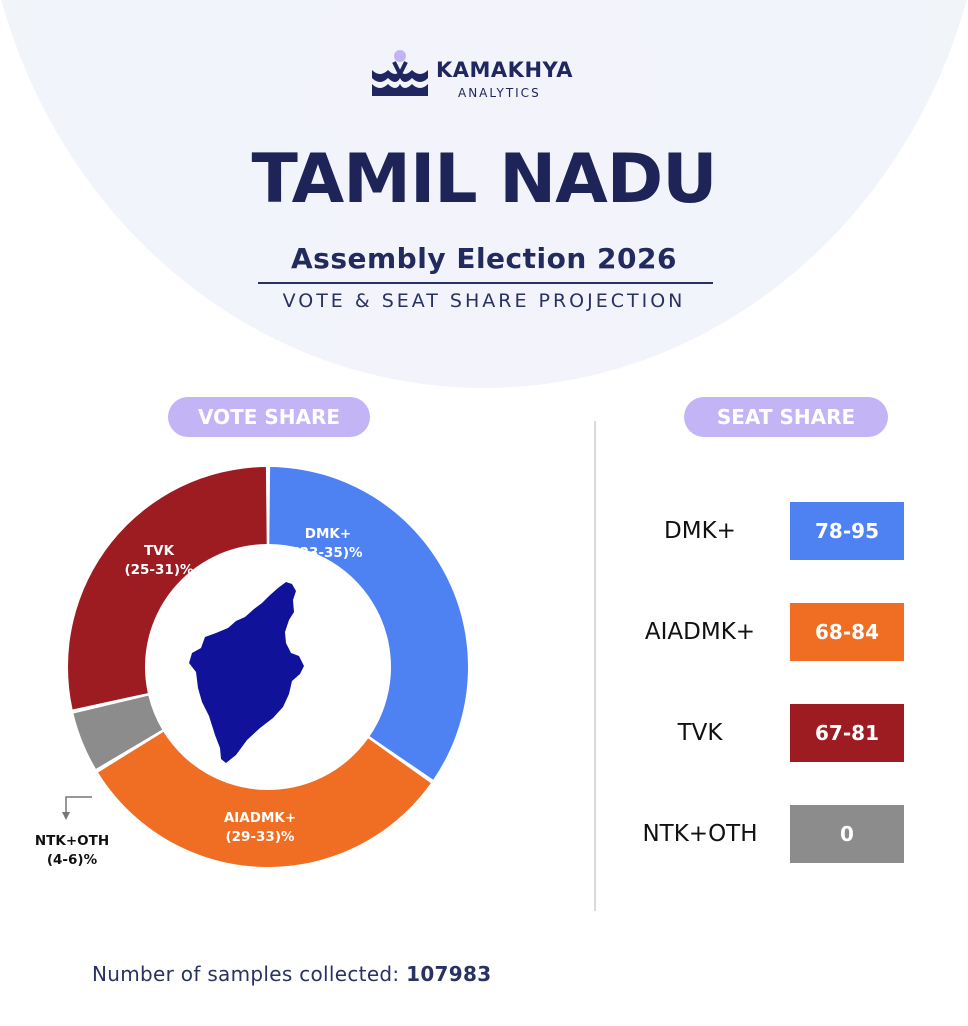 This screenshot has width=968, height=1026. Describe the element at coordinates (484, 301) in the screenshot. I see `page-tagline: VOTE & SEAT SHARE PROJECTION` at that location.